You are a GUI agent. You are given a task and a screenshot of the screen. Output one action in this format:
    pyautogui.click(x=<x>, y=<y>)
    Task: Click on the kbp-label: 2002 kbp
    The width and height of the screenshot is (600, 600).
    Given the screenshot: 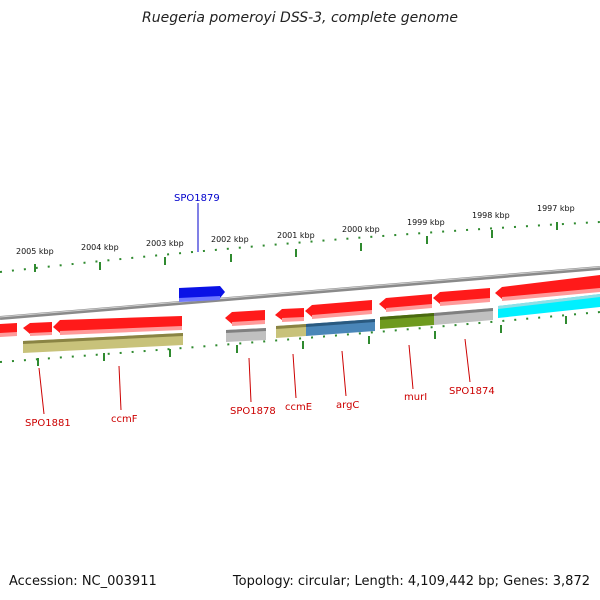 What is the action you would take?
    pyautogui.click(x=230, y=239)
    